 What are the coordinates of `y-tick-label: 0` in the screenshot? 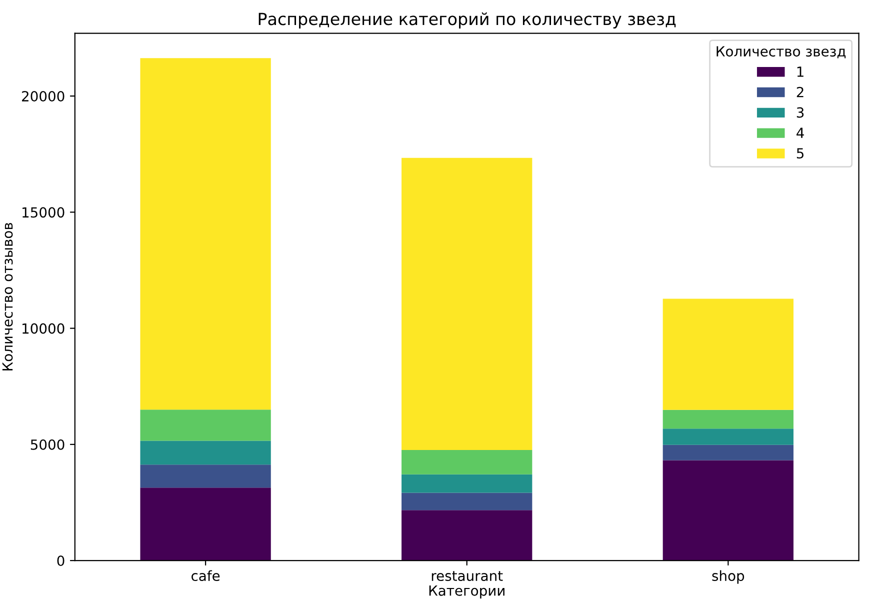 It's located at (60, 561).